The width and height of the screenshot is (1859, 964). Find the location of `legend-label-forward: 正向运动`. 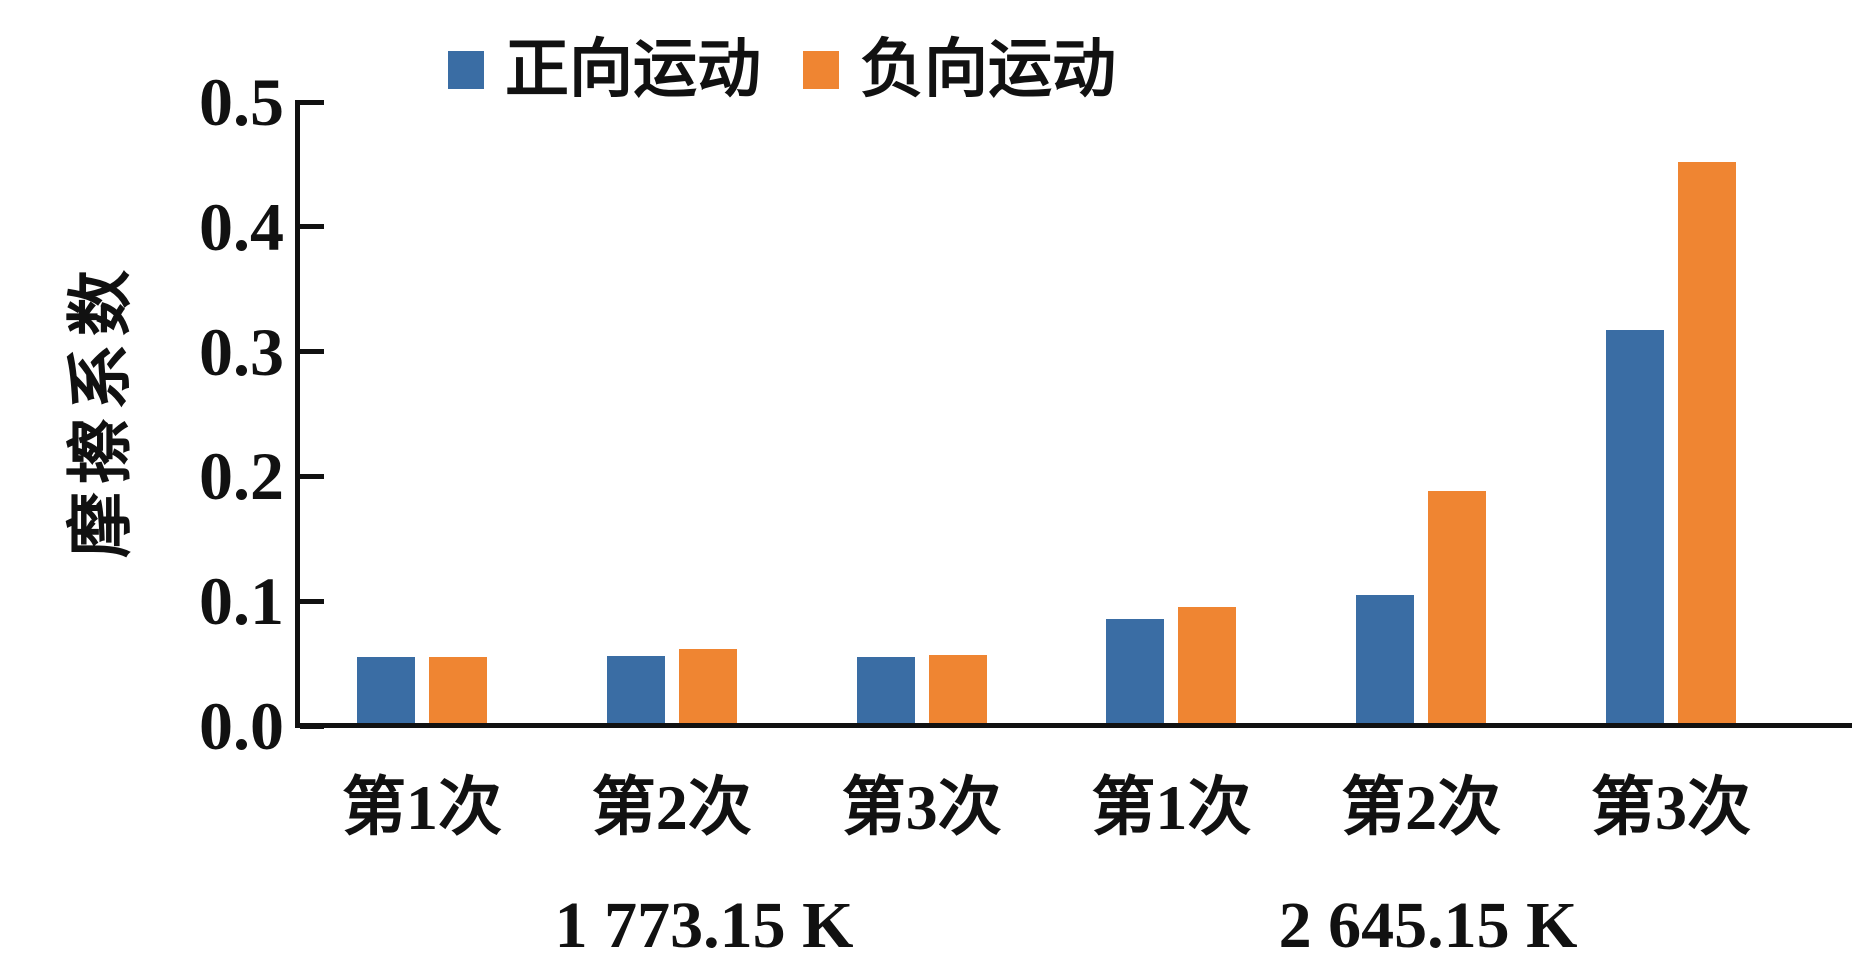

legend-label-forward: 正向运动 is located at coordinates (633, 69).